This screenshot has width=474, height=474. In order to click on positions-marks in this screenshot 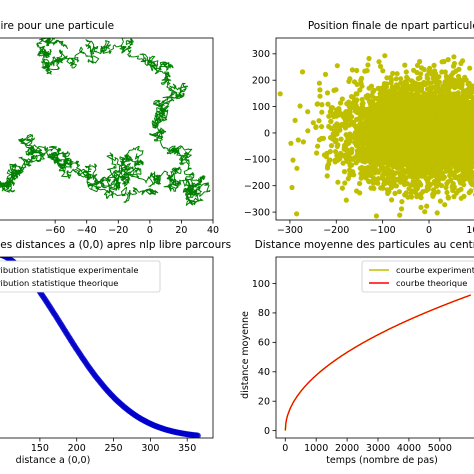, I will do `click(375, 136)`.